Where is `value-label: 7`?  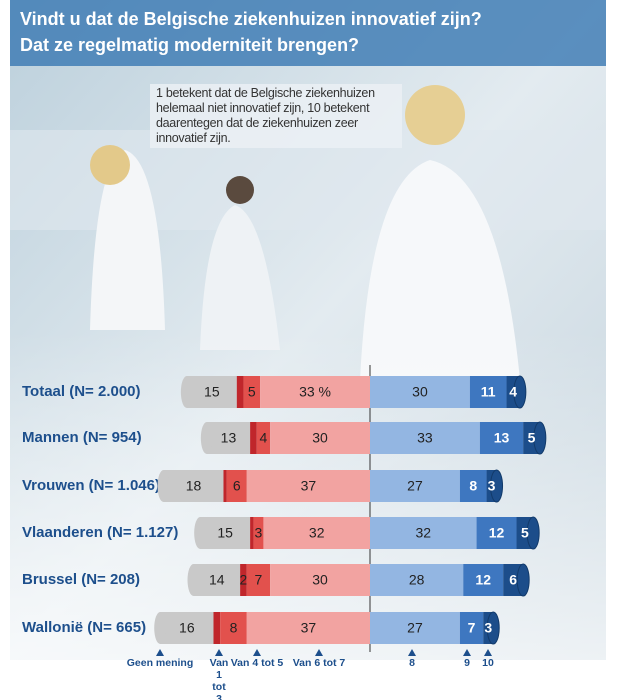
value-label: 7 is located at coordinates (259, 580).